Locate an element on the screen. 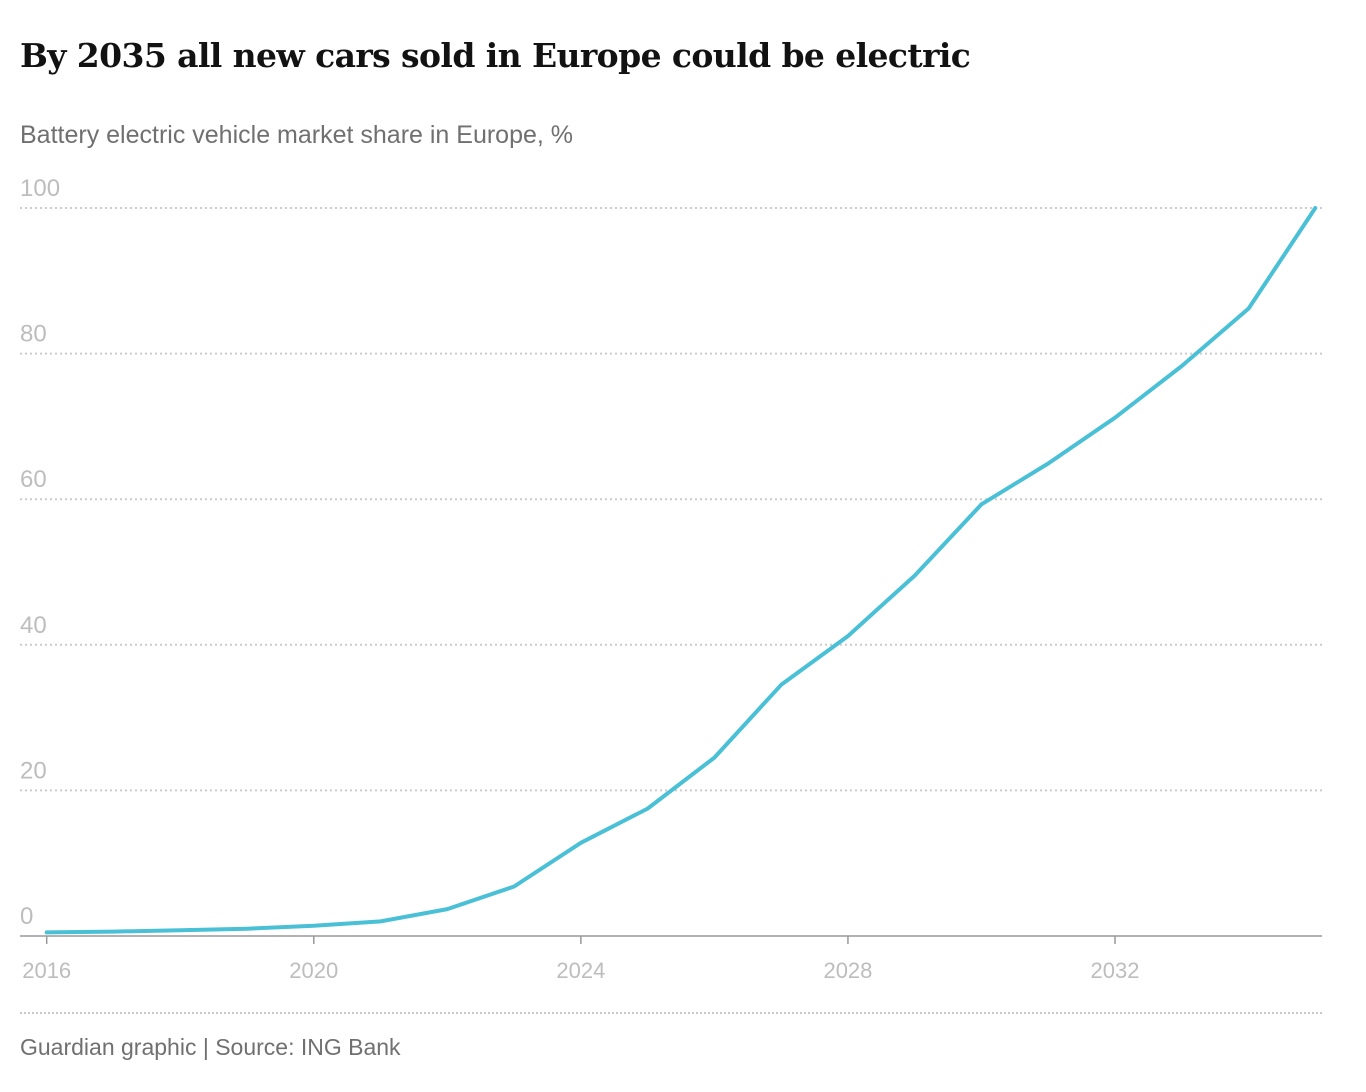  y-tick-label-60: 60 is located at coordinates (33, 479).